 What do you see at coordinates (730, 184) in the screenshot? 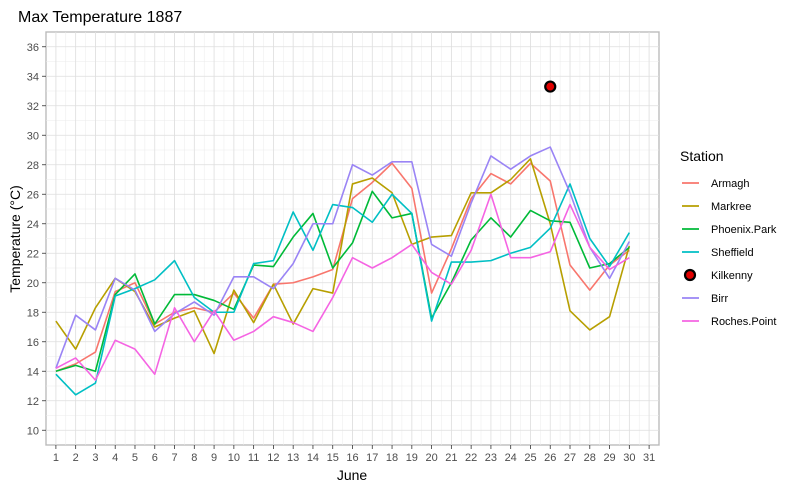
I see `legend-label-armagh: Armagh` at bounding box center [730, 184].